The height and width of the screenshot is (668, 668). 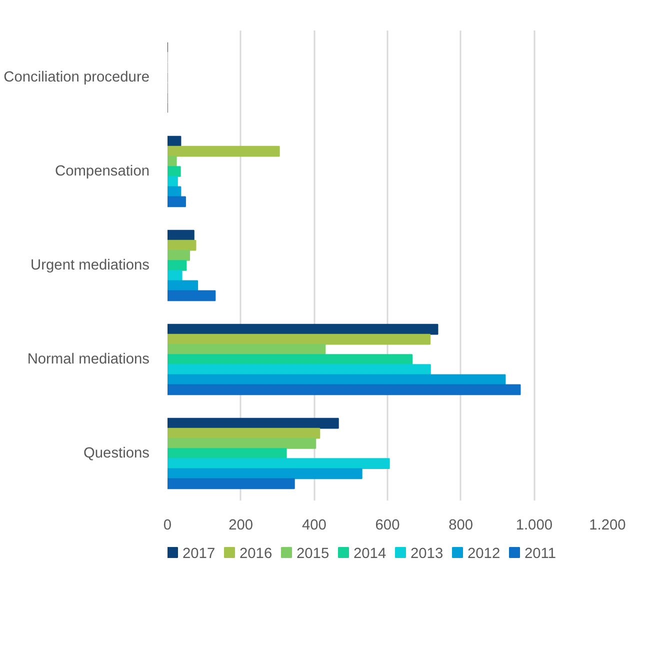 What do you see at coordinates (117, 454) in the screenshot?
I see `y-tick-label: Questions` at bounding box center [117, 454].